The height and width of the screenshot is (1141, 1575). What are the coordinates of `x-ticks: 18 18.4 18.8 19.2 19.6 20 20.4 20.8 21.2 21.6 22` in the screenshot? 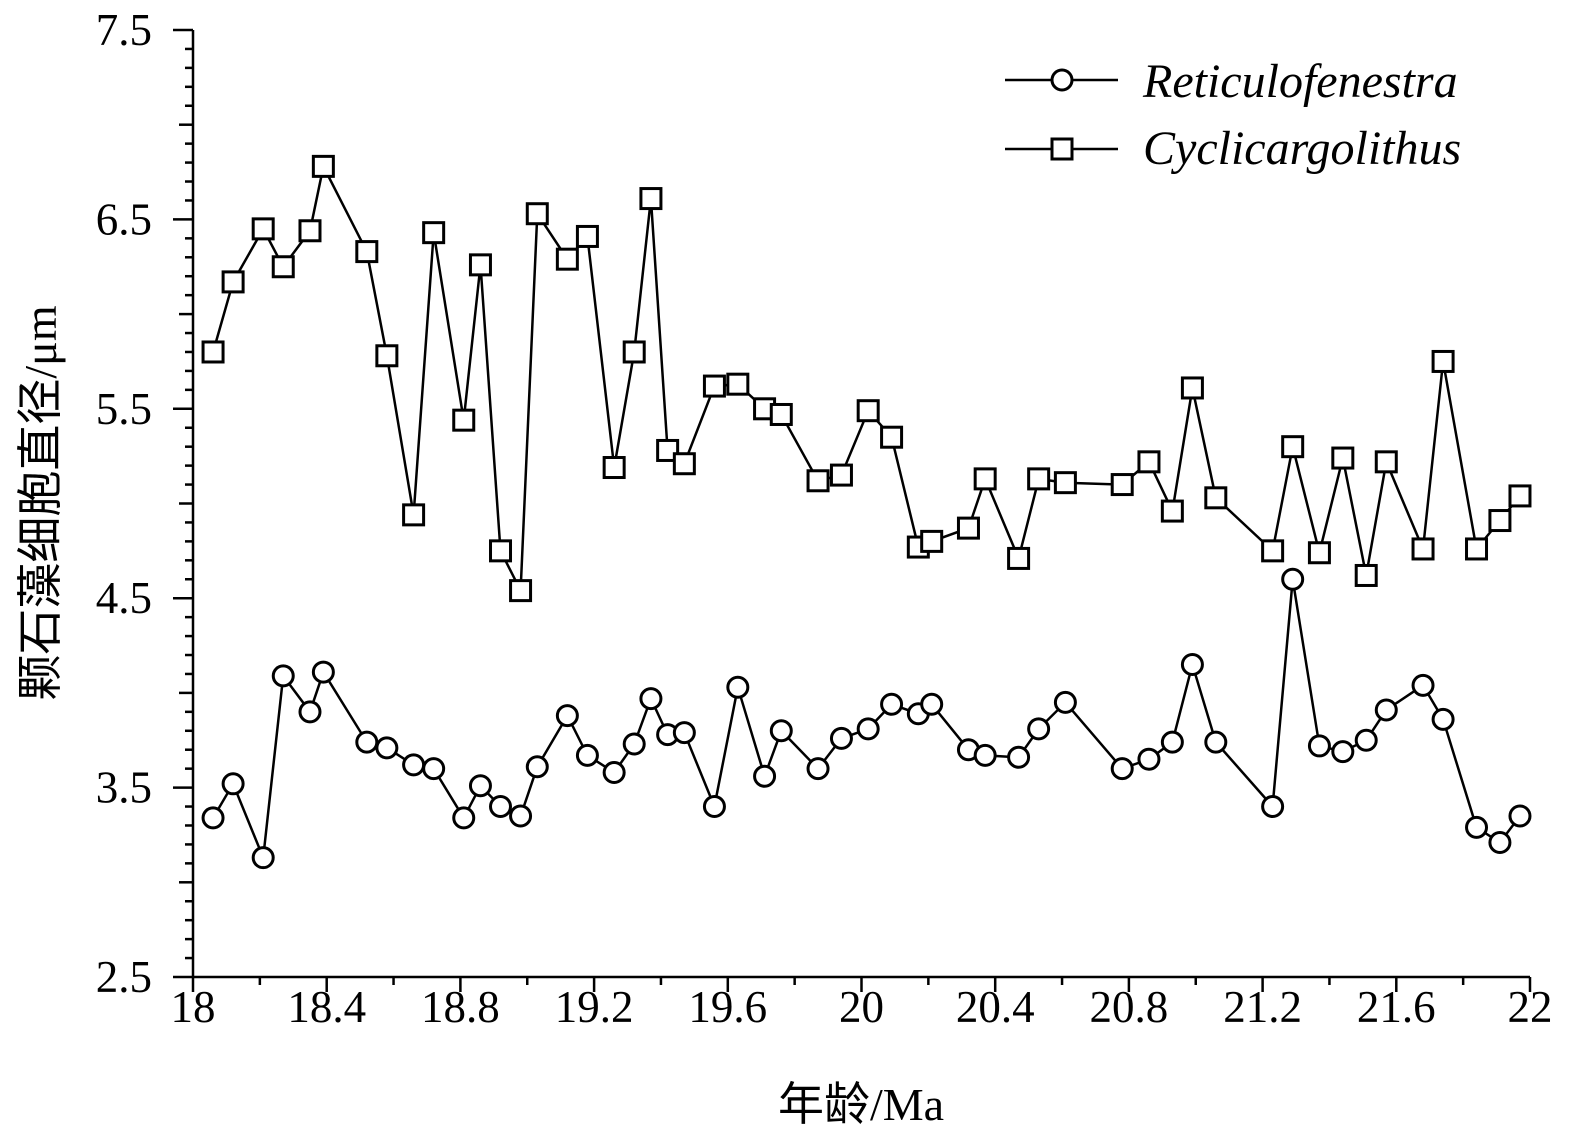 It's located at (862, 1004).